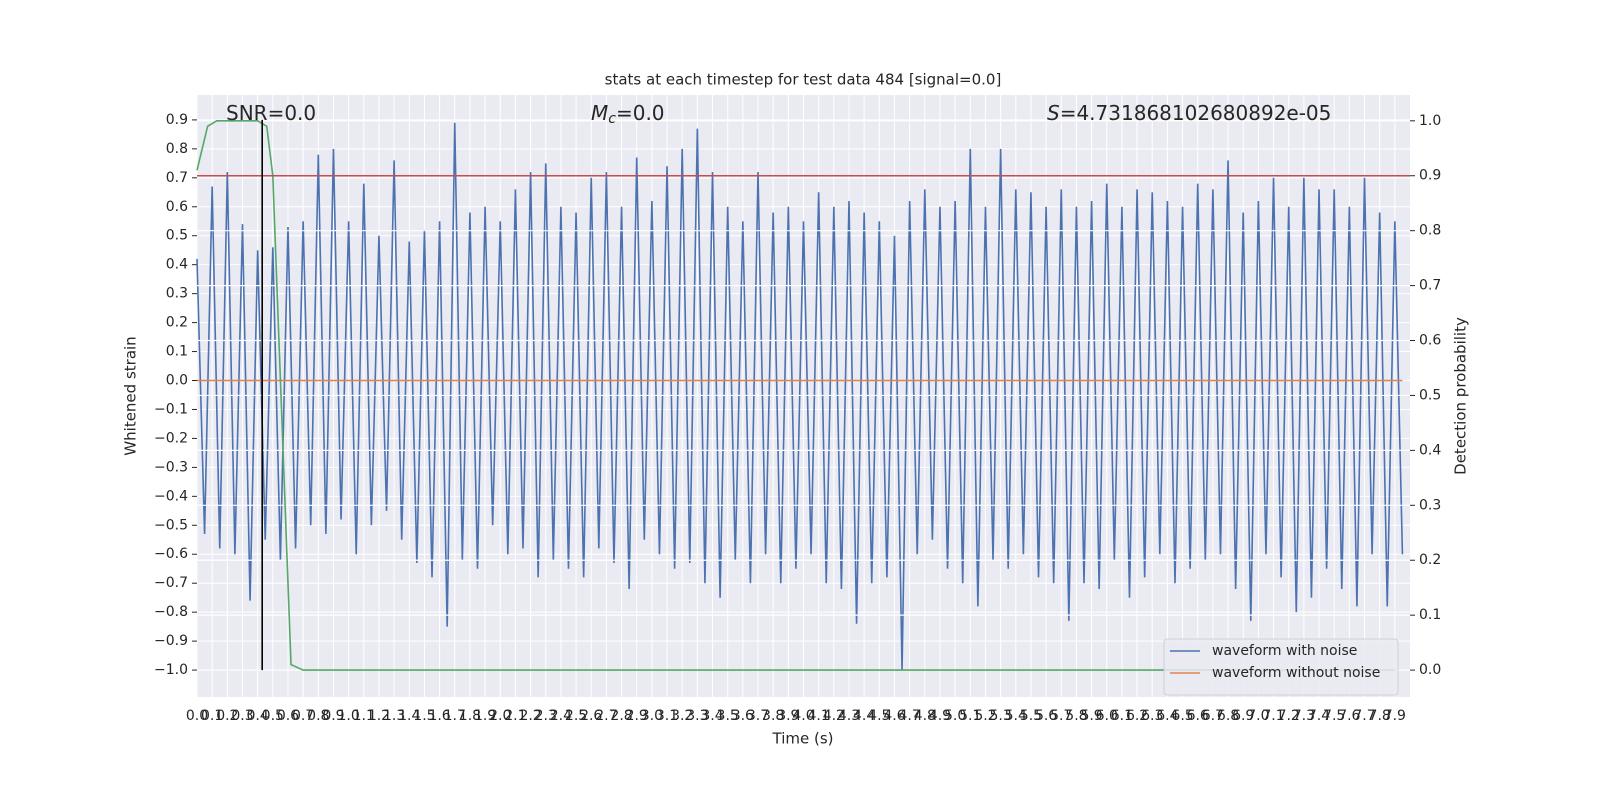 This screenshot has width=1600, height=800. Describe the element at coordinates (177, 381) in the screenshot. I see `y-tick-label: 0.0` at that location.